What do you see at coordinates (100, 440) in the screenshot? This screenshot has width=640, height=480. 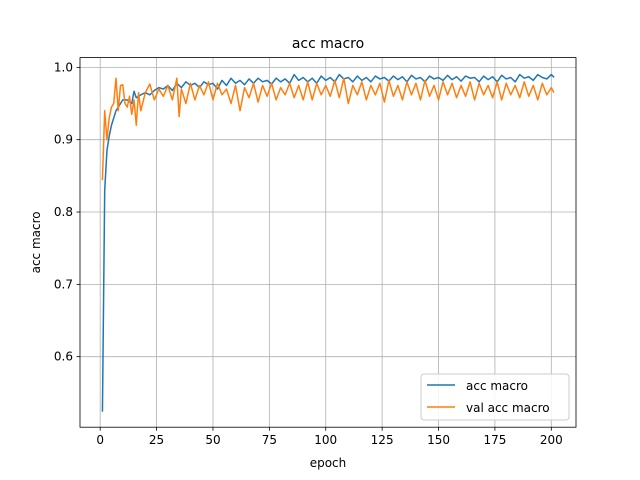 I see `x-tick-label: 0` at bounding box center [100, 440].